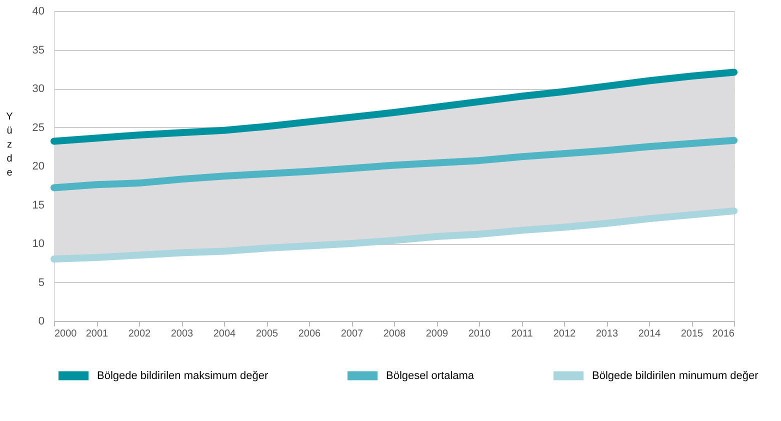  Describe the element at coordinates (267, 334) in the screenshot. I see `x-tick-label: 2005` at that location.